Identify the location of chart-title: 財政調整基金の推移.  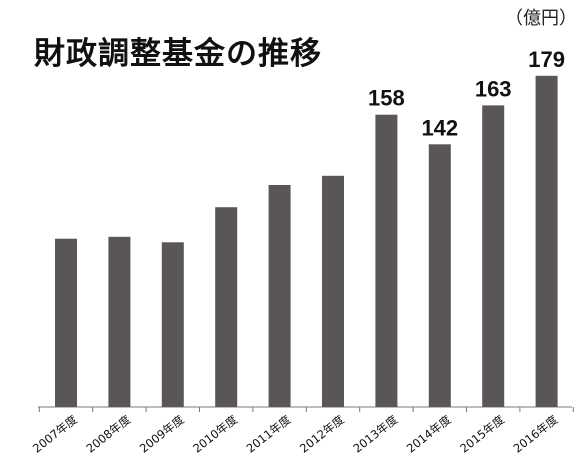
(178, 54).